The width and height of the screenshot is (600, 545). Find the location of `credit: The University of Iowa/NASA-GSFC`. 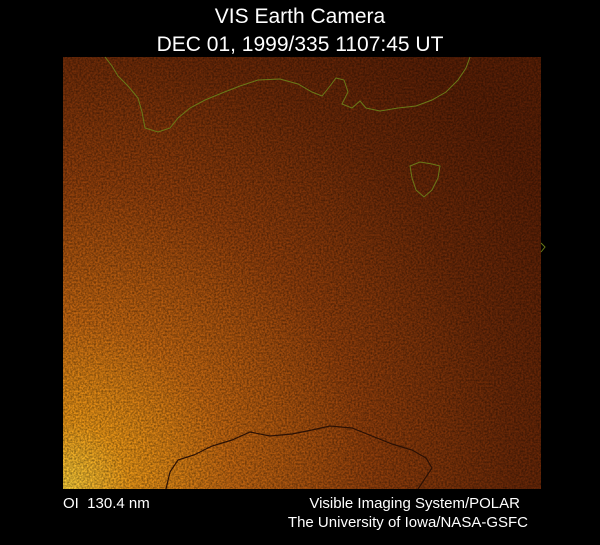

credit: The University of Iowa/NASA-GSFC is located at coordinates (408, 522).